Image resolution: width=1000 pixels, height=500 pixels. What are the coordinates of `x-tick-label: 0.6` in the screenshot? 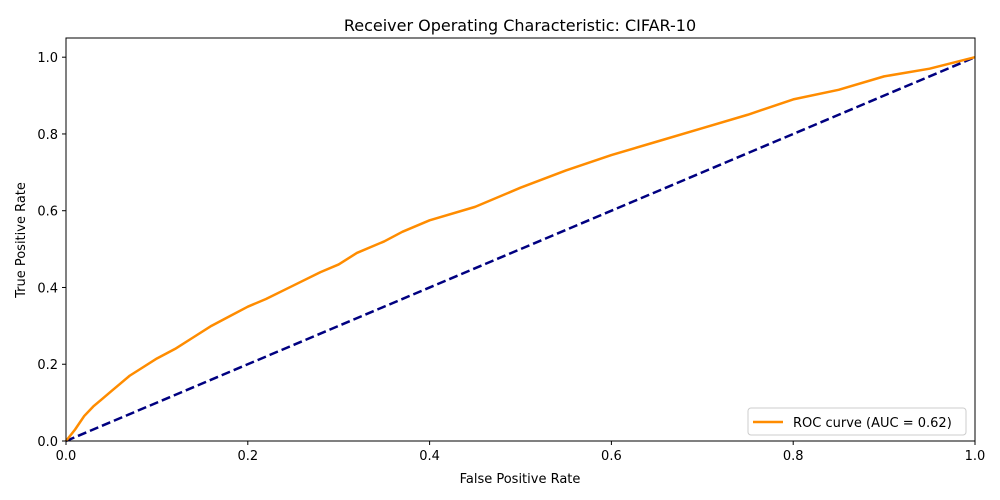 It's located at (611, 456).